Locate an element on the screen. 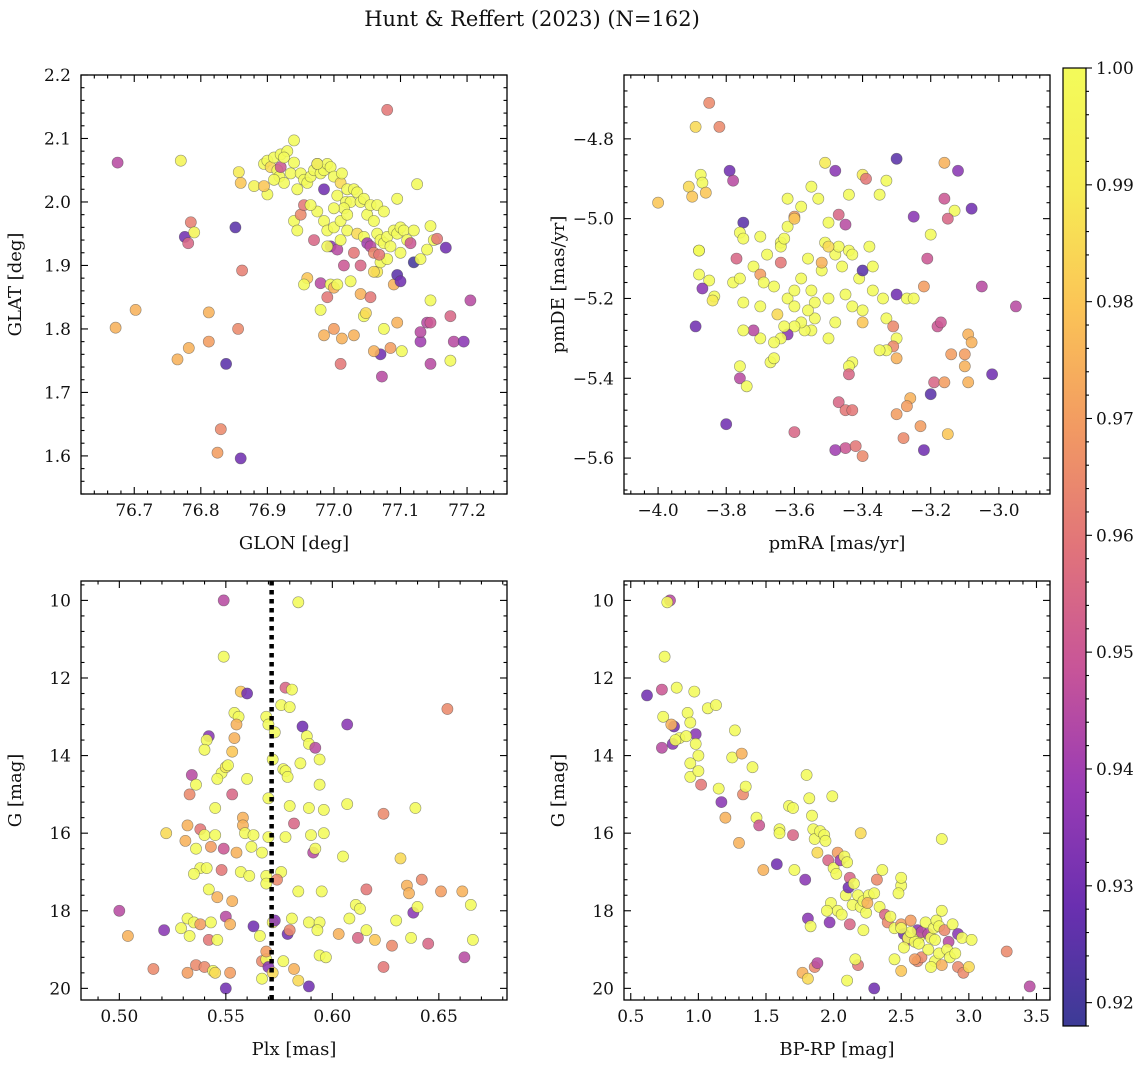  x-tick-label: 2.5 is located at coordinates (901, 1017).